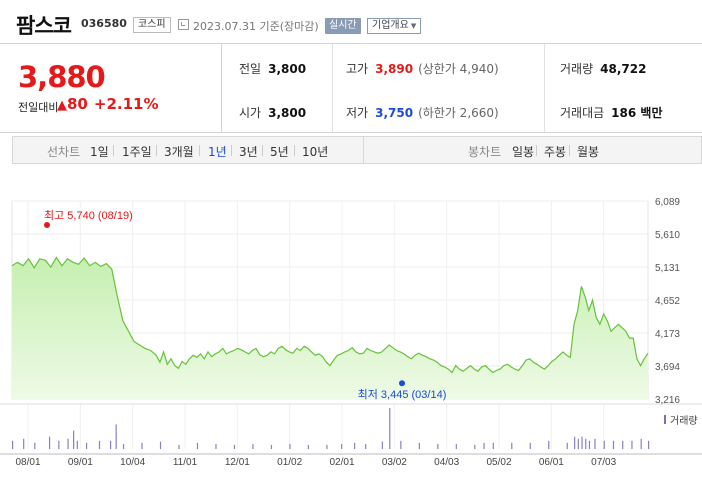 The height and width of the screenshot is (483, 702). What do you see at coordinates (394, 26) in the screenshot?
I see `company-info-button: 기업개요 ▼` at bounding box center [394, 26].